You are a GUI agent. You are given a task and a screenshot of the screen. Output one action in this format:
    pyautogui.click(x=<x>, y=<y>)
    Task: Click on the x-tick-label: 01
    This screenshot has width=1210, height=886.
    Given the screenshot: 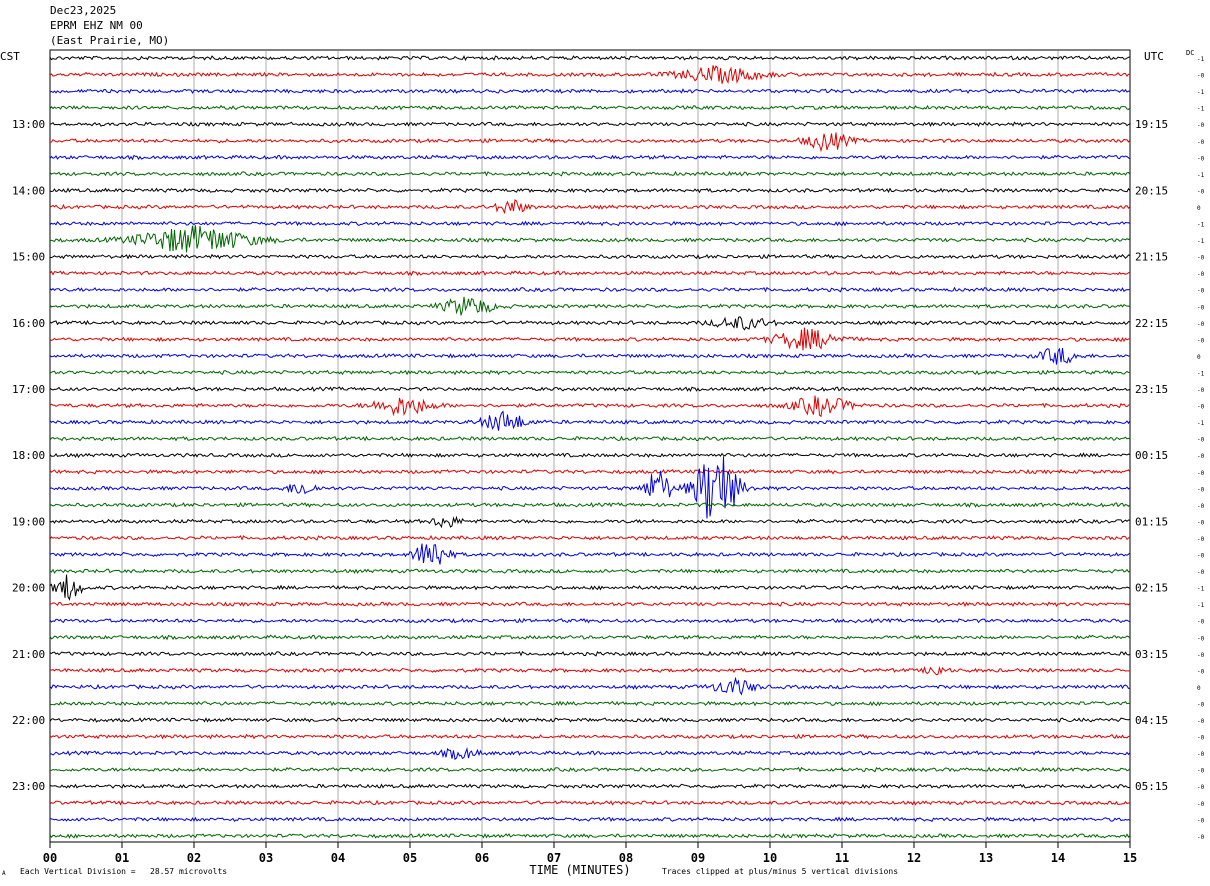 What is the action you would take?
    pyautogui.click(x=122, y=858)
    